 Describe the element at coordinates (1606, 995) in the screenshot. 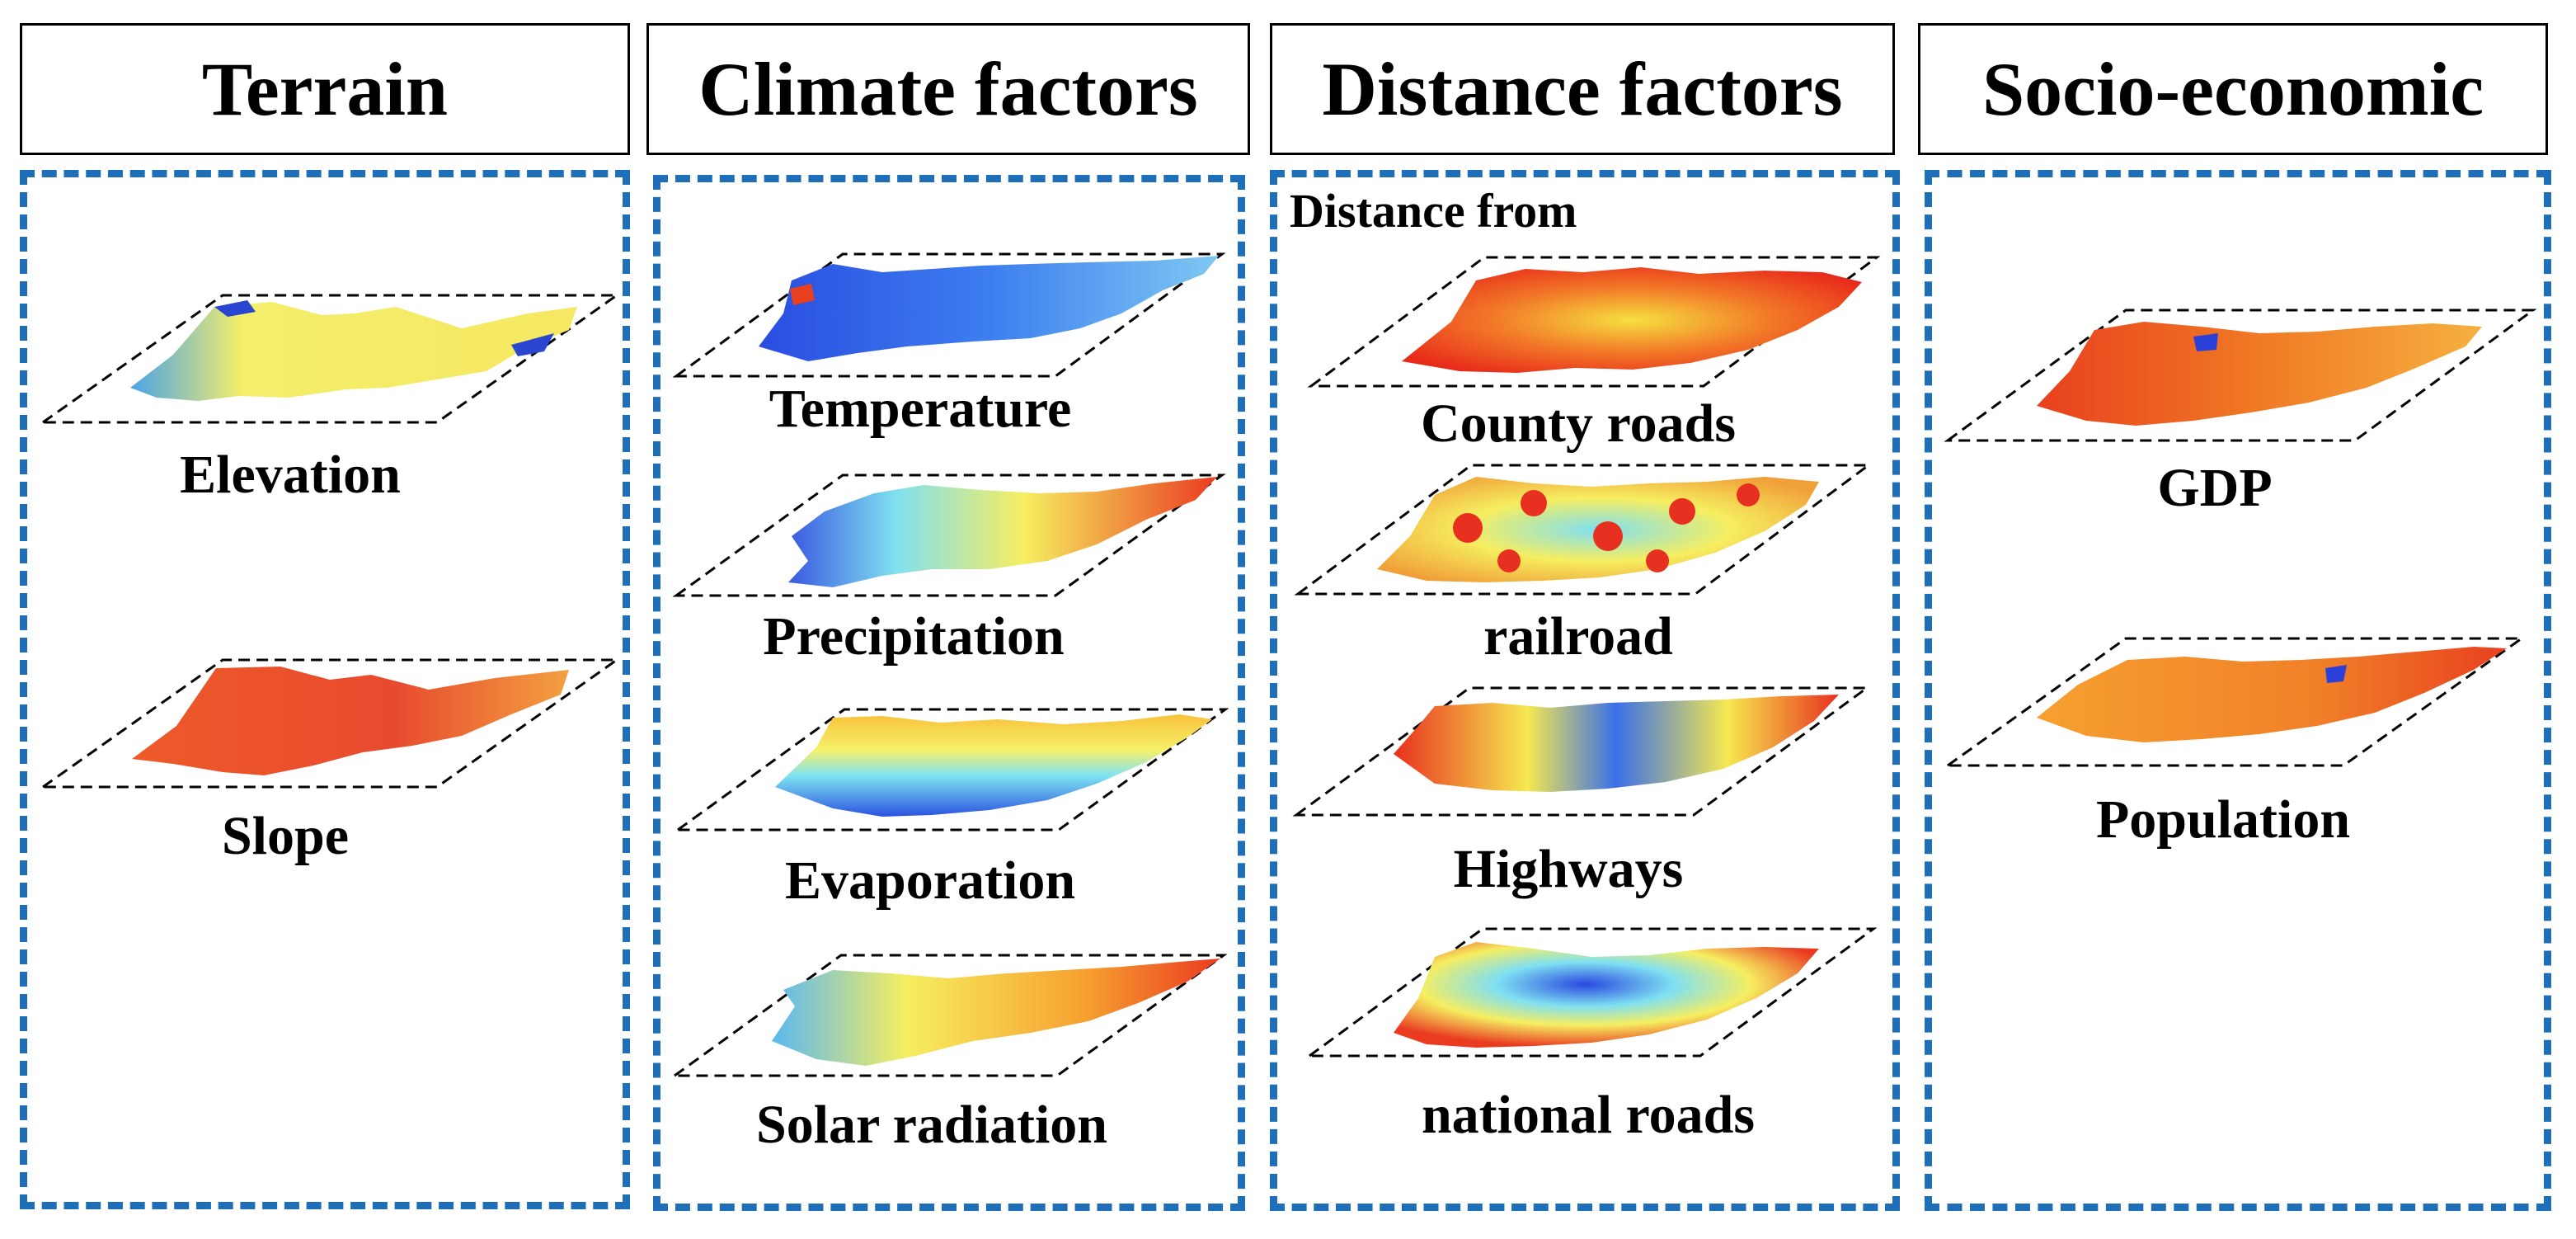

I see `map-national-roads` at that location.